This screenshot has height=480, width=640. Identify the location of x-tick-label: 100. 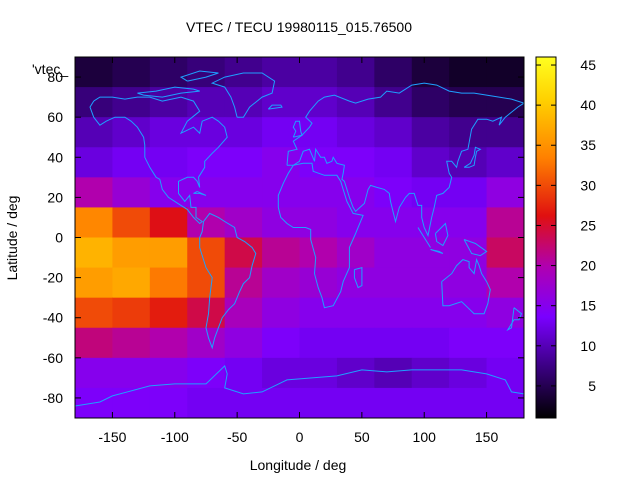
(425, 437).